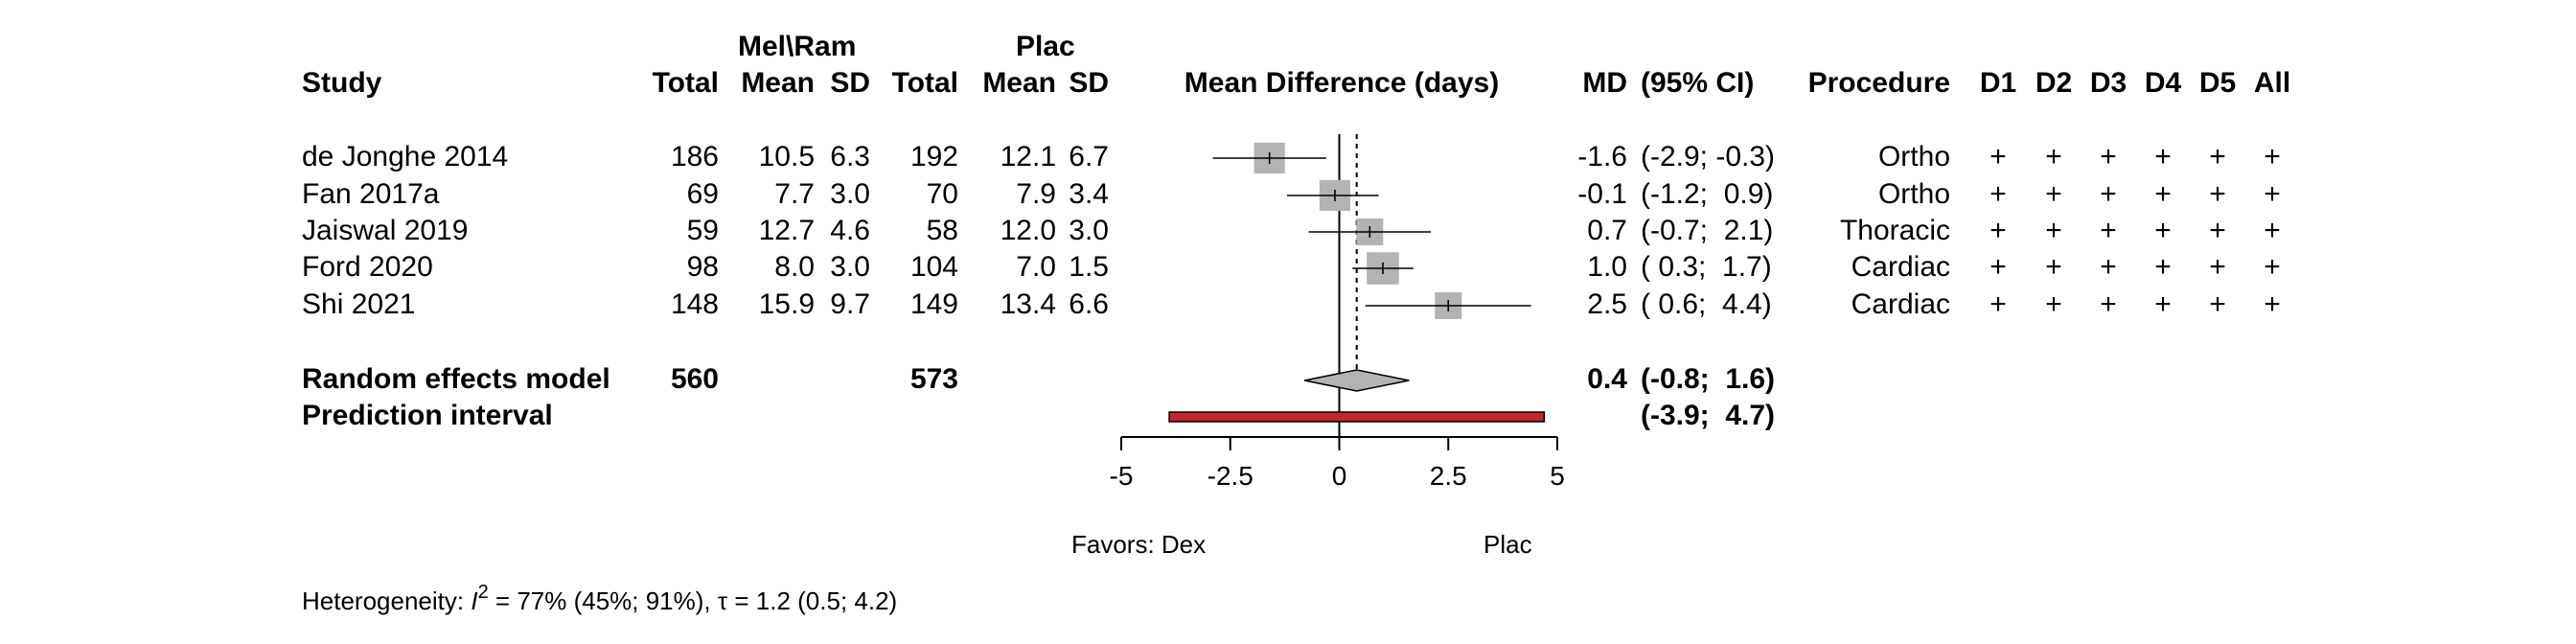  I want to click on plot-title: Mean Difference (days), so click(1342, 83).